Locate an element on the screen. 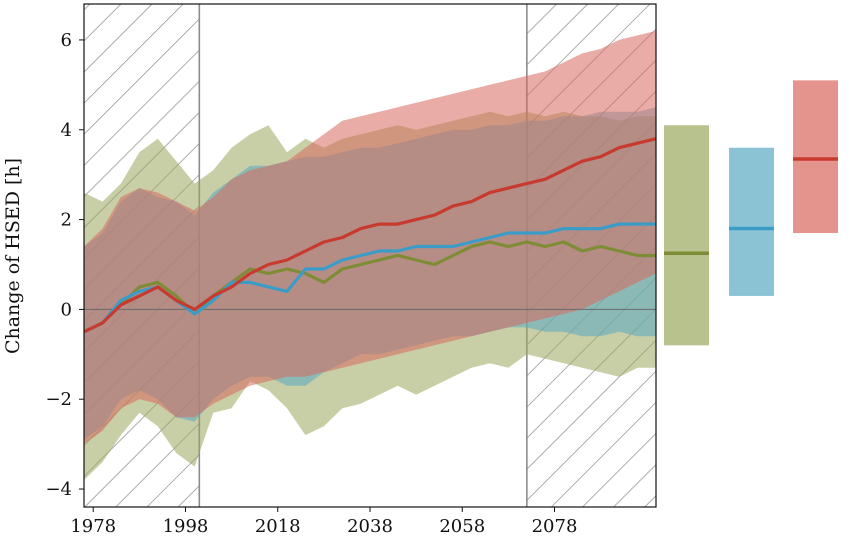  y-tick-label-1: −2 is located at coordinates (58, 399).